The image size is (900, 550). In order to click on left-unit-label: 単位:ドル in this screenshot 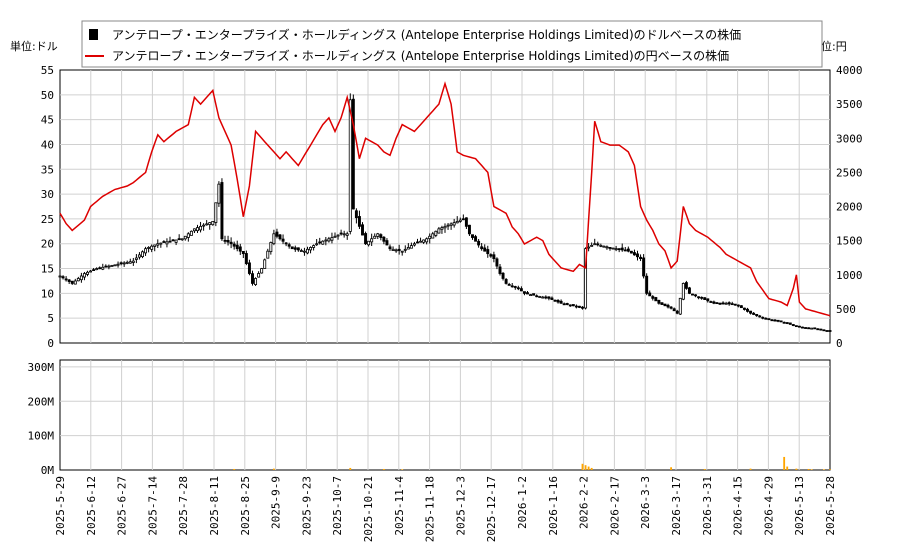, I will do `click(34, 46)`.